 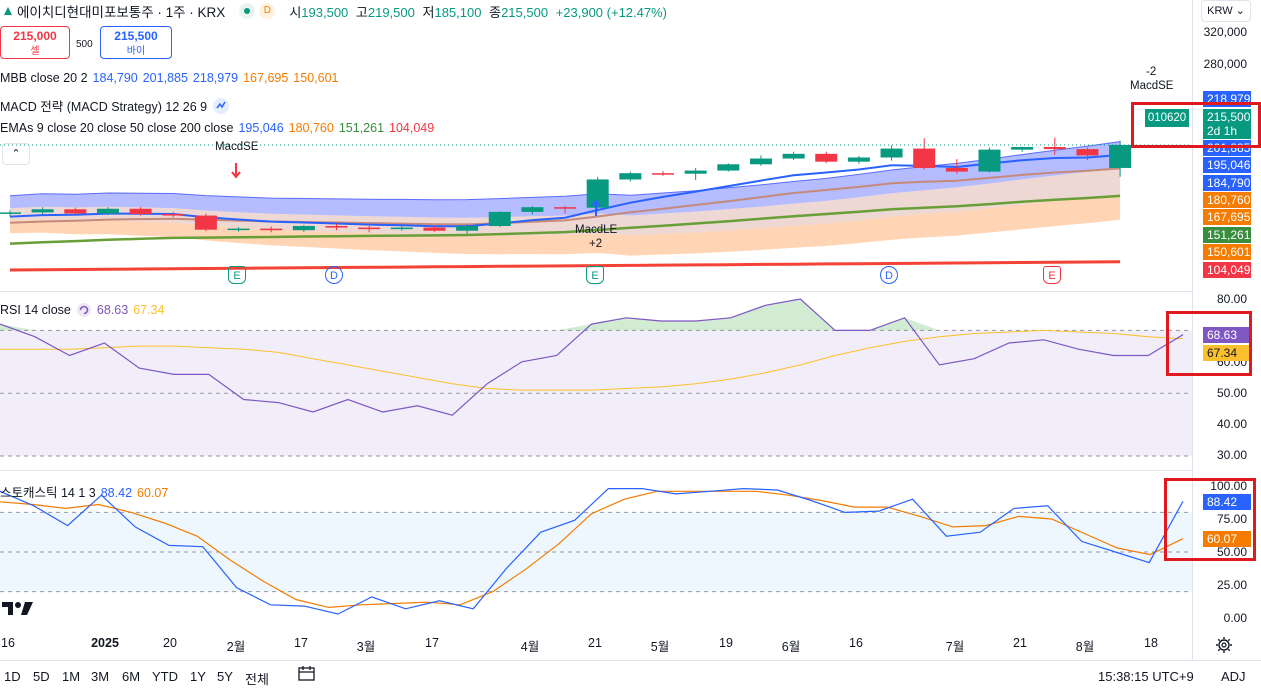 What do you see at coordinates (257, 679) in the screenshot?
I see `range-all: 전체` at bounding box center [257, 679].